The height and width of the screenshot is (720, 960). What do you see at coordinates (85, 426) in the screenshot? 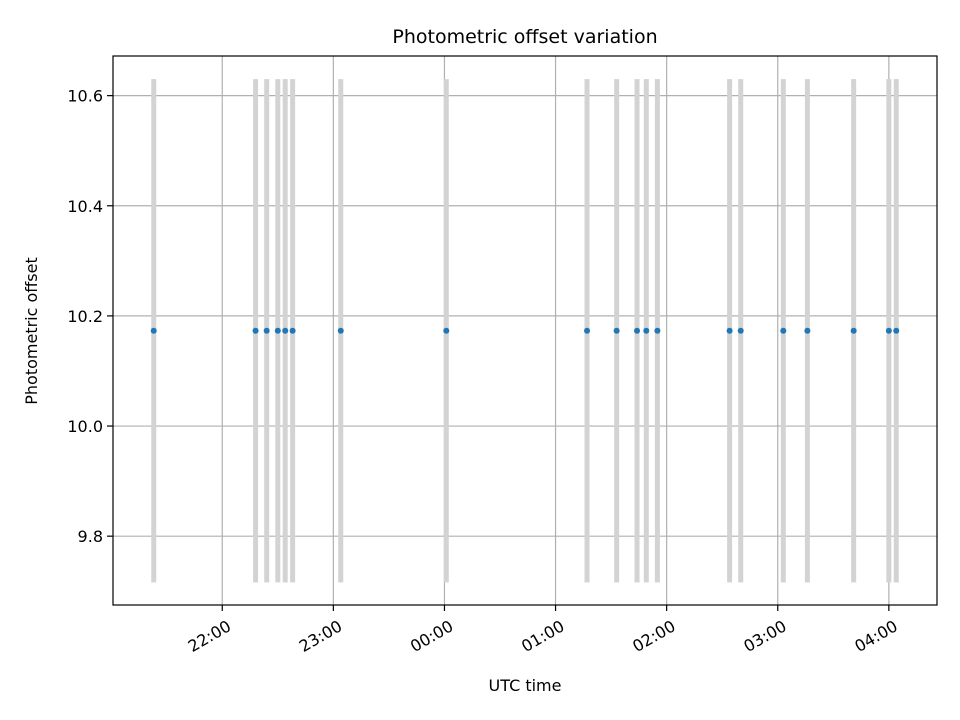
I see `y-tick-label: 10.0` at bounding box center [85, 426].